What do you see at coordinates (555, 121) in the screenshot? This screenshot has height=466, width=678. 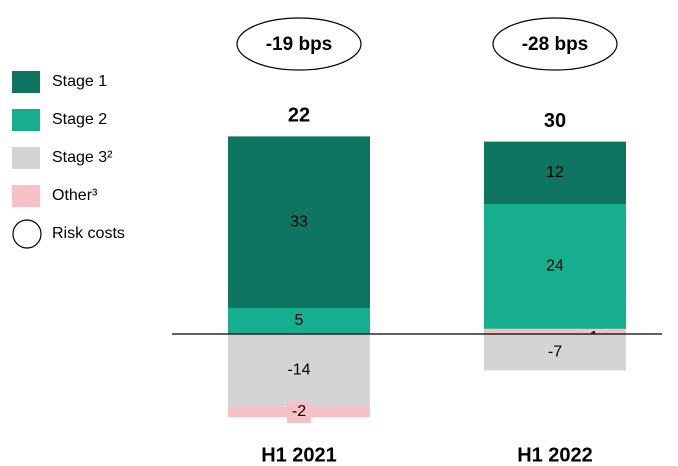 I see `total-label: 30` at bounding box center [555, 121].